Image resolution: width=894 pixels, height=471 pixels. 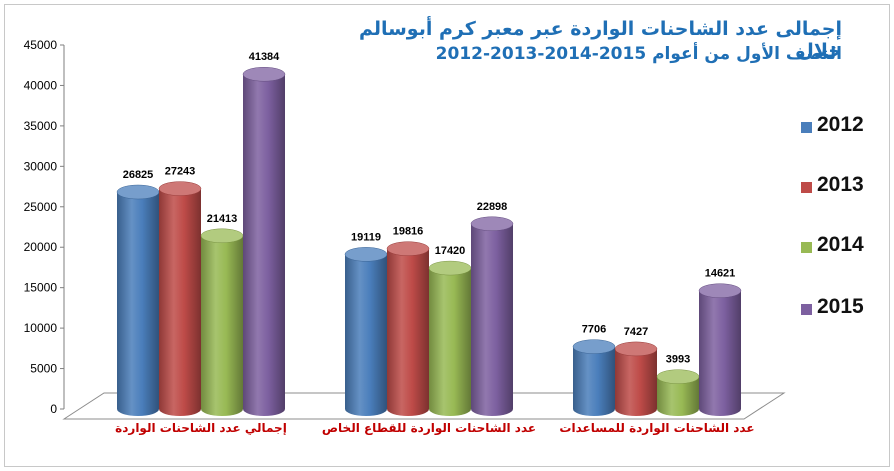 What do you see at coordinates (678, 360) in the screenshot?
I see `data-label: 3993` at bounding box center [678, 360].